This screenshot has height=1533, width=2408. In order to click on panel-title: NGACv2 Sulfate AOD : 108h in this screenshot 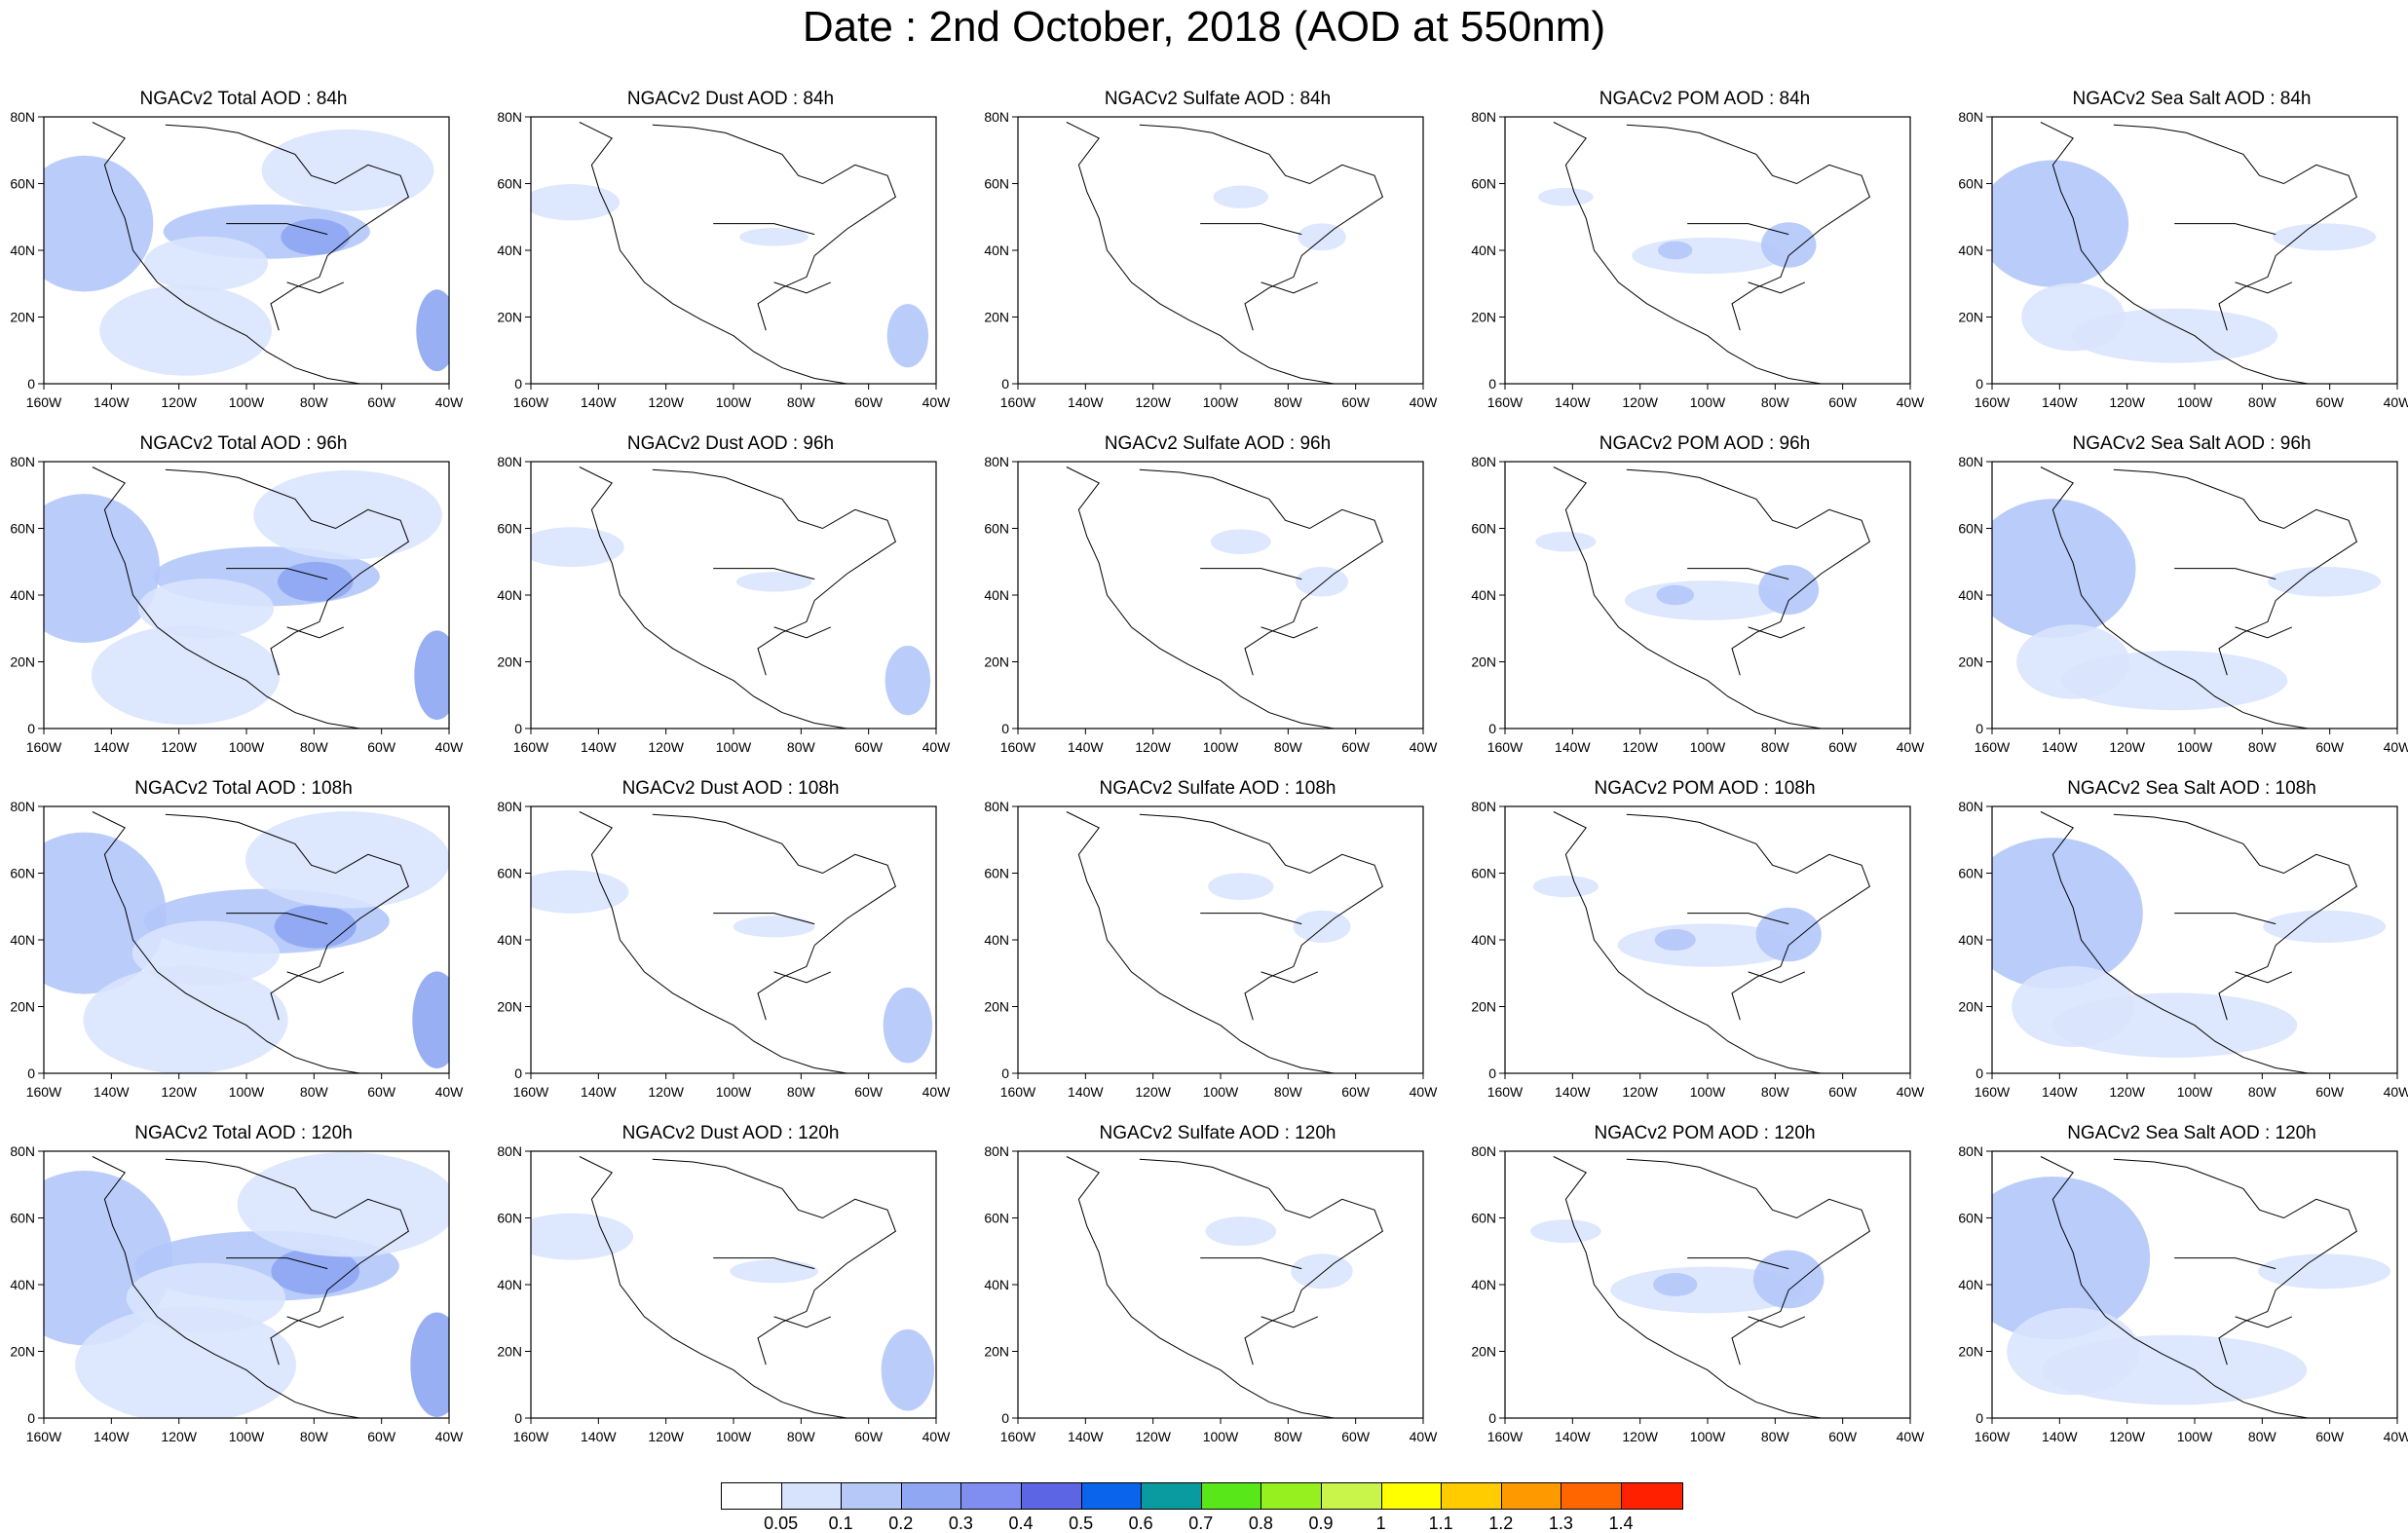, I will do `click(1217, 789)`.